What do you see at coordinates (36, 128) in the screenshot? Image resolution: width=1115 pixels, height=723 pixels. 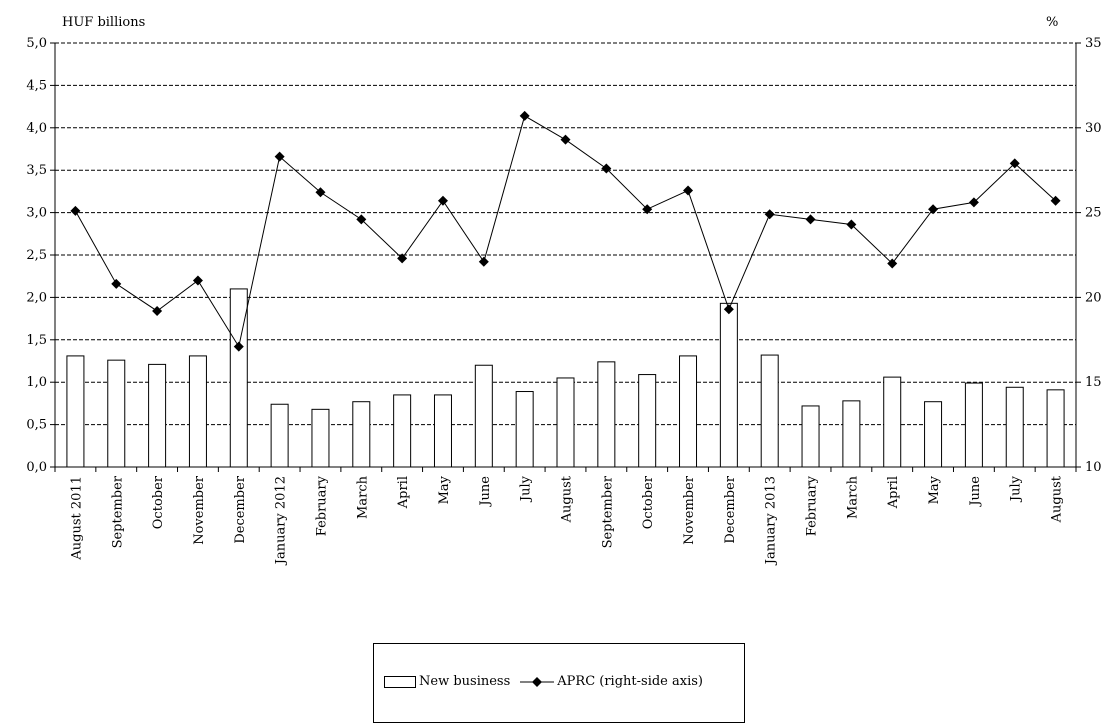 I see `left-tick-label: 4,0` at bounding box center [36, 128].